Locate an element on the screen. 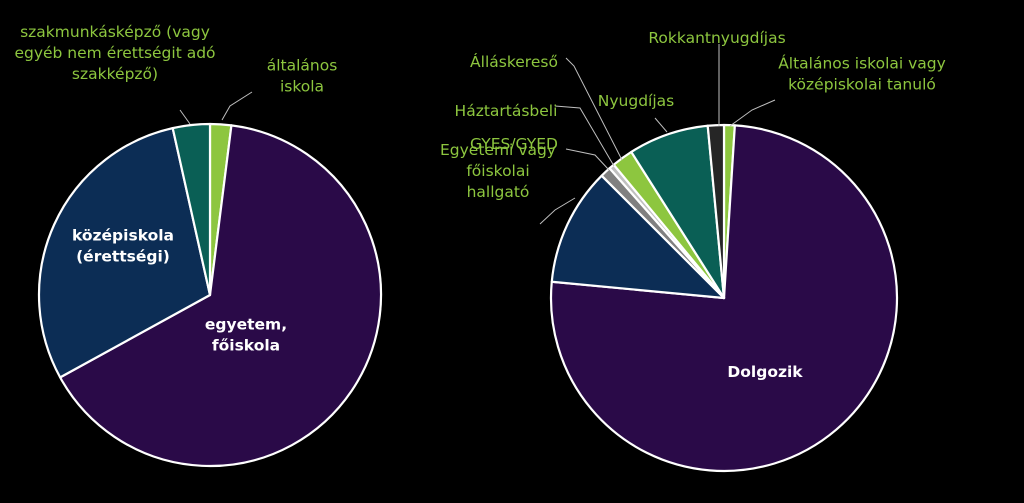 This screenshot has width=1024, height=503. slice-label-line: (érettségi) is located at coordinates (123, 257).